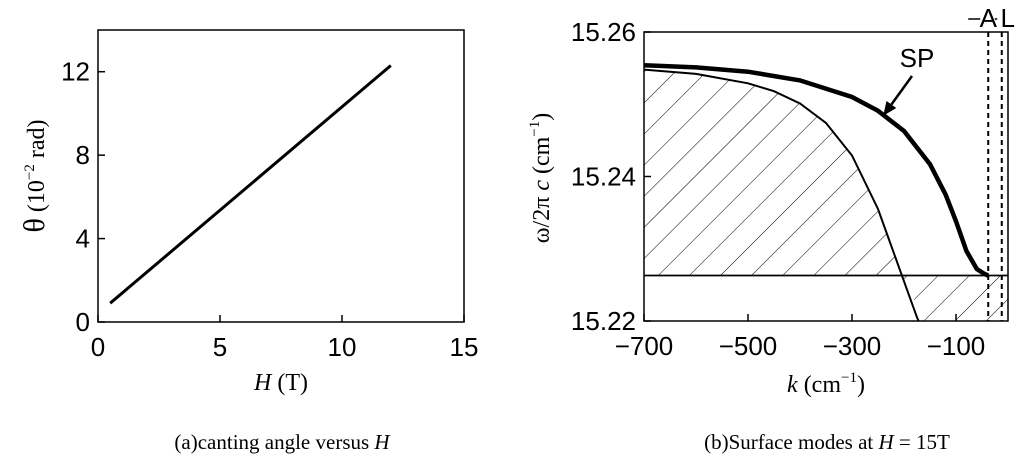  Describe the element at coordinates (83, 155) in the screenshot. I see `y-tick-label: 8` at that location.